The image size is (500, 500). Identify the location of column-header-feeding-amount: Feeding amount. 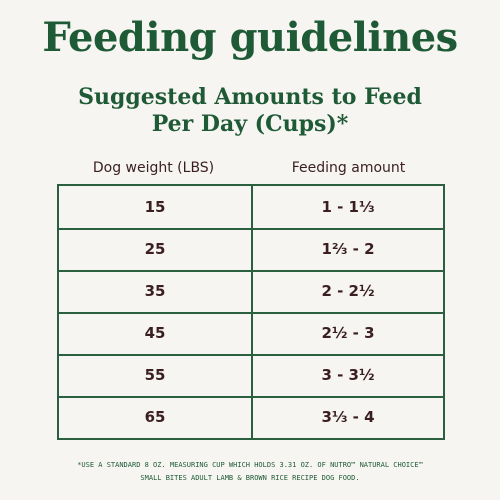
(348, 168).